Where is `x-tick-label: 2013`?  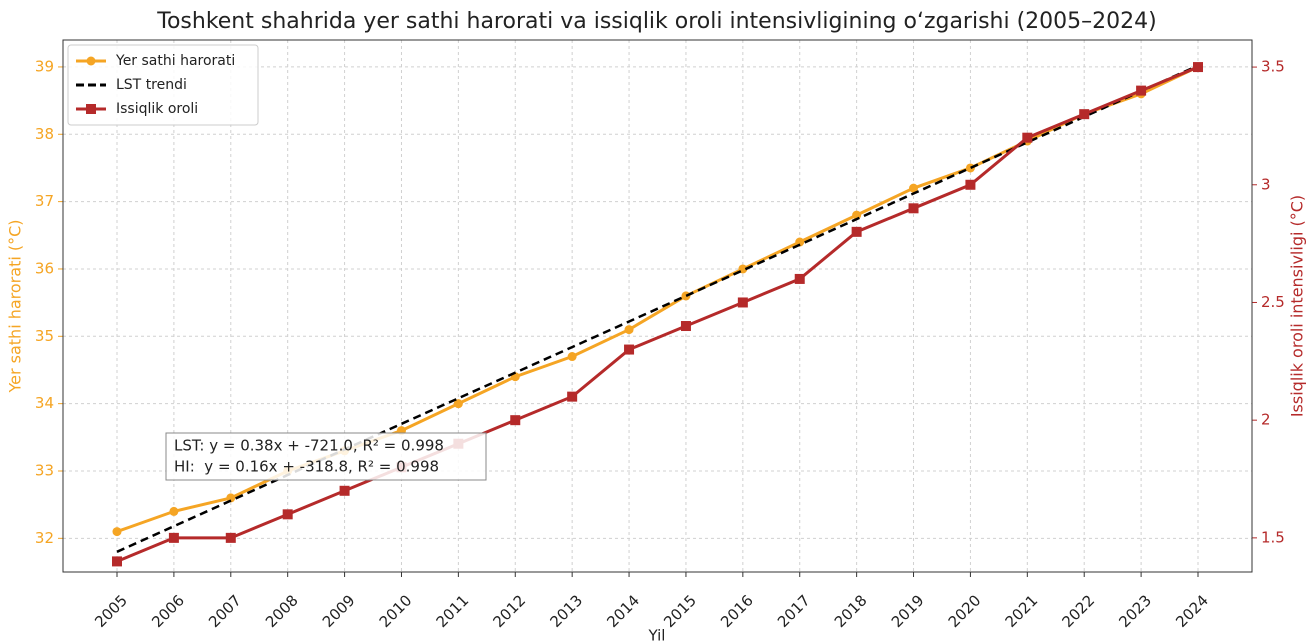 x-tick-label: 2013 is located at coordinates (566, 611).